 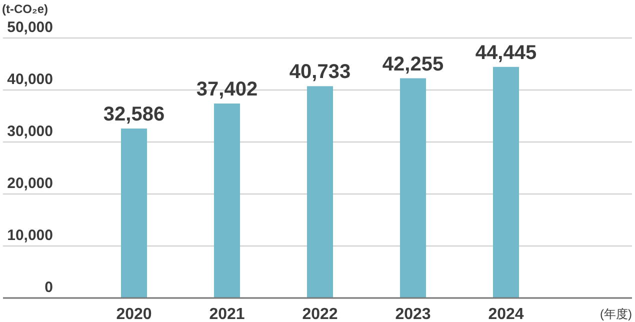 What do you see at coordinates (30, 27) in the screenshot?
I see `y-tick-label: 50,000` at bounding box center [30, 27].